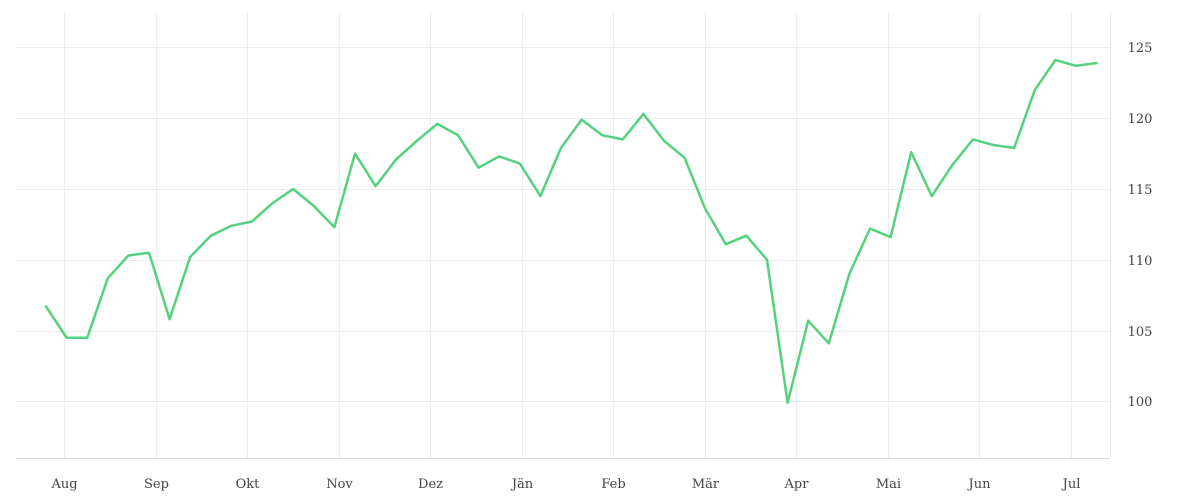 This screenshot has width=1200, height=500. Describe the element at coordinates (63, 484) in the screenshot. I see `x-tick-label: Aug` at that location.